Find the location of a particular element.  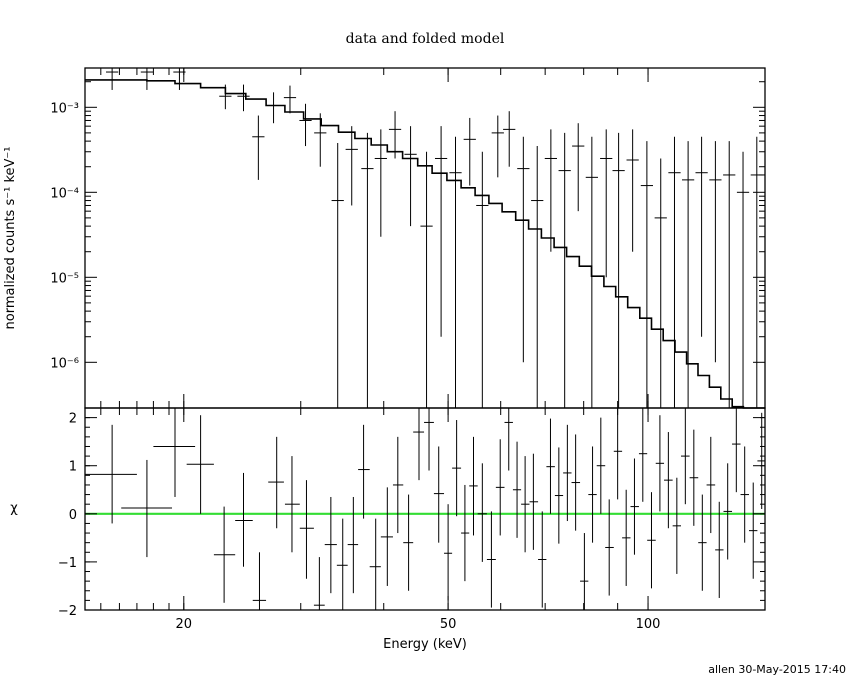

top-y-axis-label: normalized counts s⁻¹ keV⁻¹ is located at coordinates (10, 238).